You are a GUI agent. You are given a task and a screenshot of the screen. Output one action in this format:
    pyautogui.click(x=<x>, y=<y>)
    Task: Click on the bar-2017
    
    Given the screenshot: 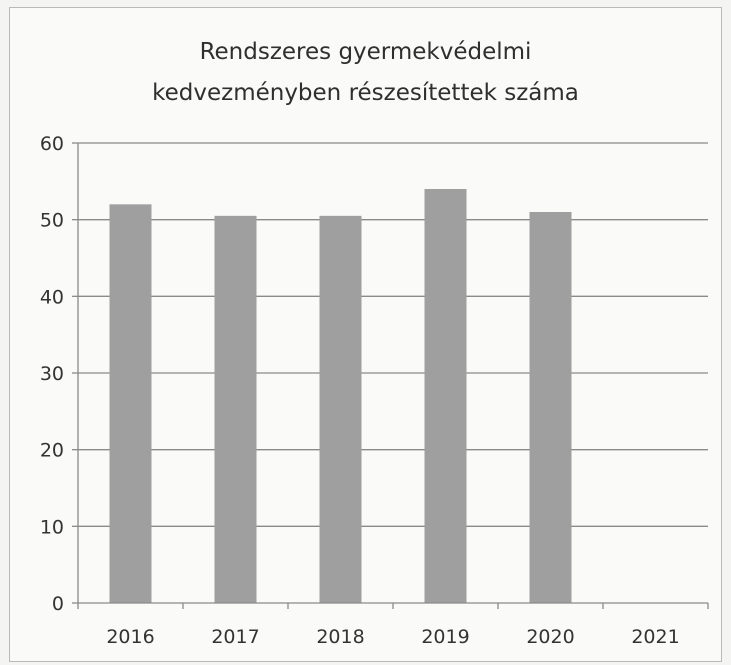 What is the action you would take?
    pyautogui.click(x=235, y=409)
    